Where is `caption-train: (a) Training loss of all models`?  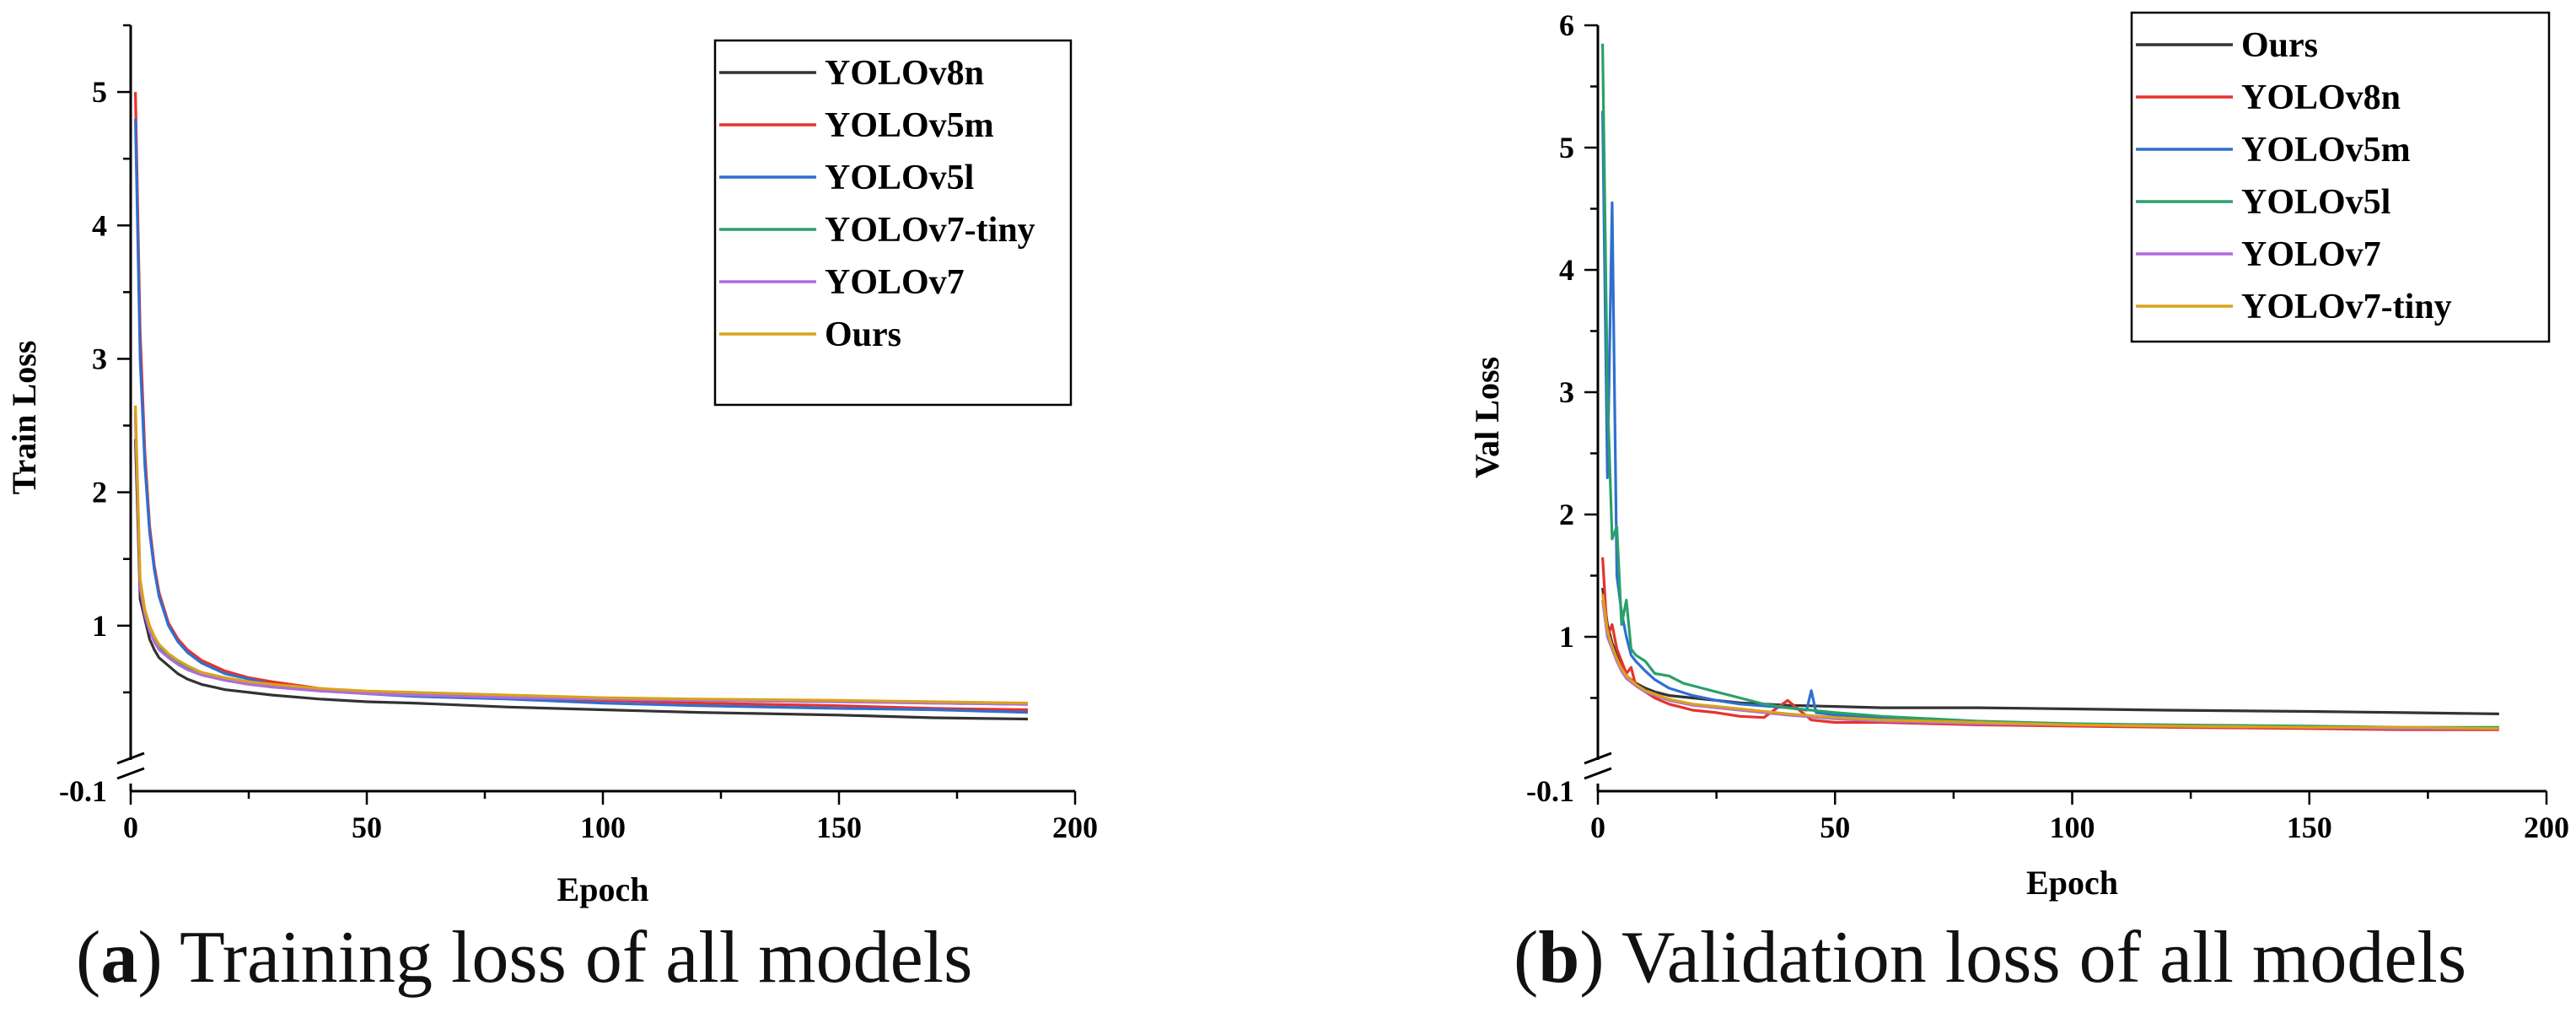 caption-train: (a) Training loss of all models is located at coordinates (524, 958).